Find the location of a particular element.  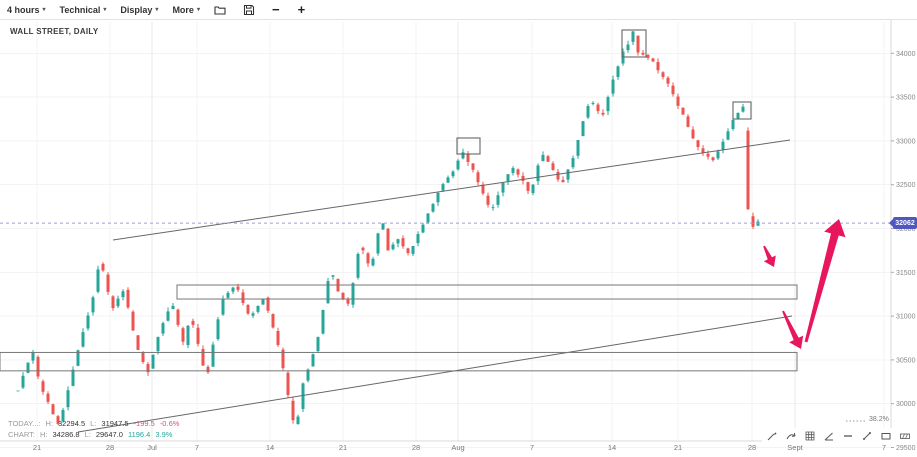

zoom-out-button: − is located at coordinates (275, 9).